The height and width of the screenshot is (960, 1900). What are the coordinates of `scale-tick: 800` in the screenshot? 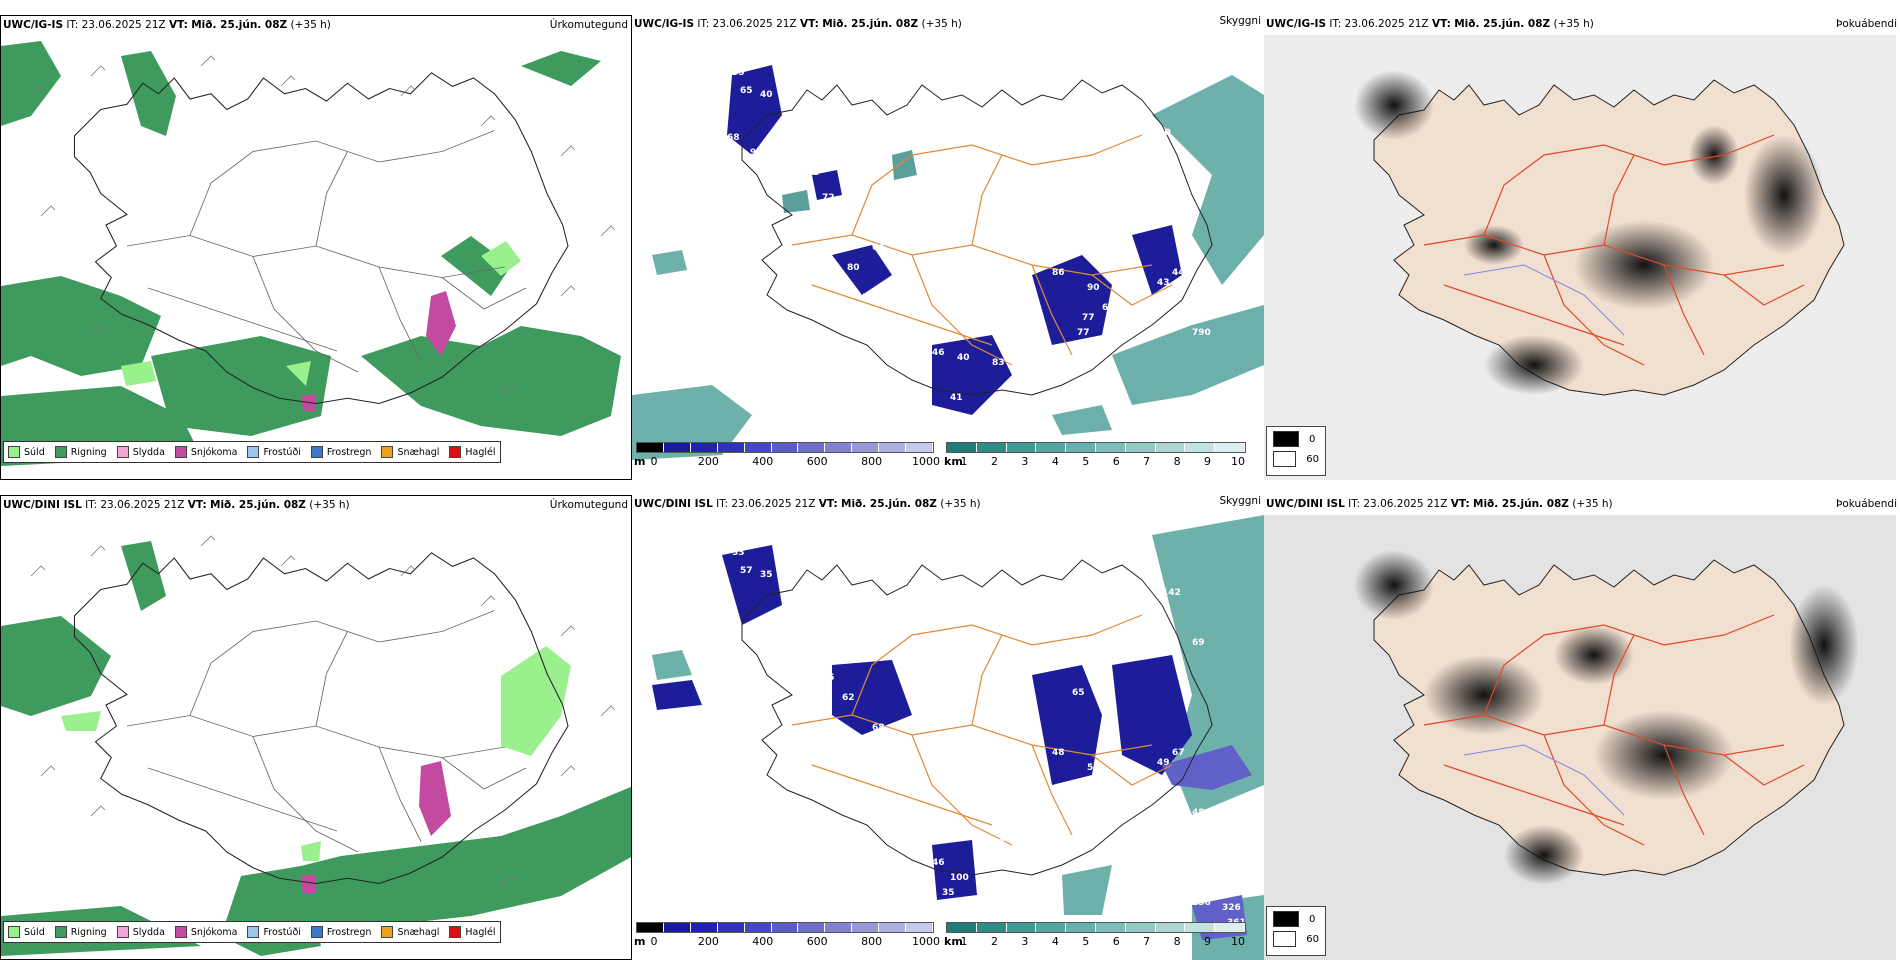 It's located at (872, 941).